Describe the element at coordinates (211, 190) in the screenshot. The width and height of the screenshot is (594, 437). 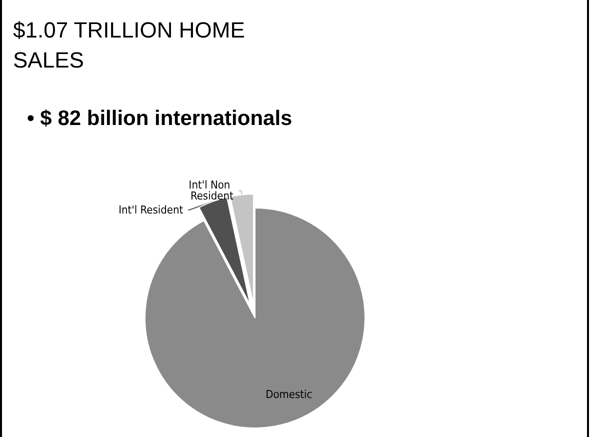
I see `slice-label: Int'l Non Resident` at that location.